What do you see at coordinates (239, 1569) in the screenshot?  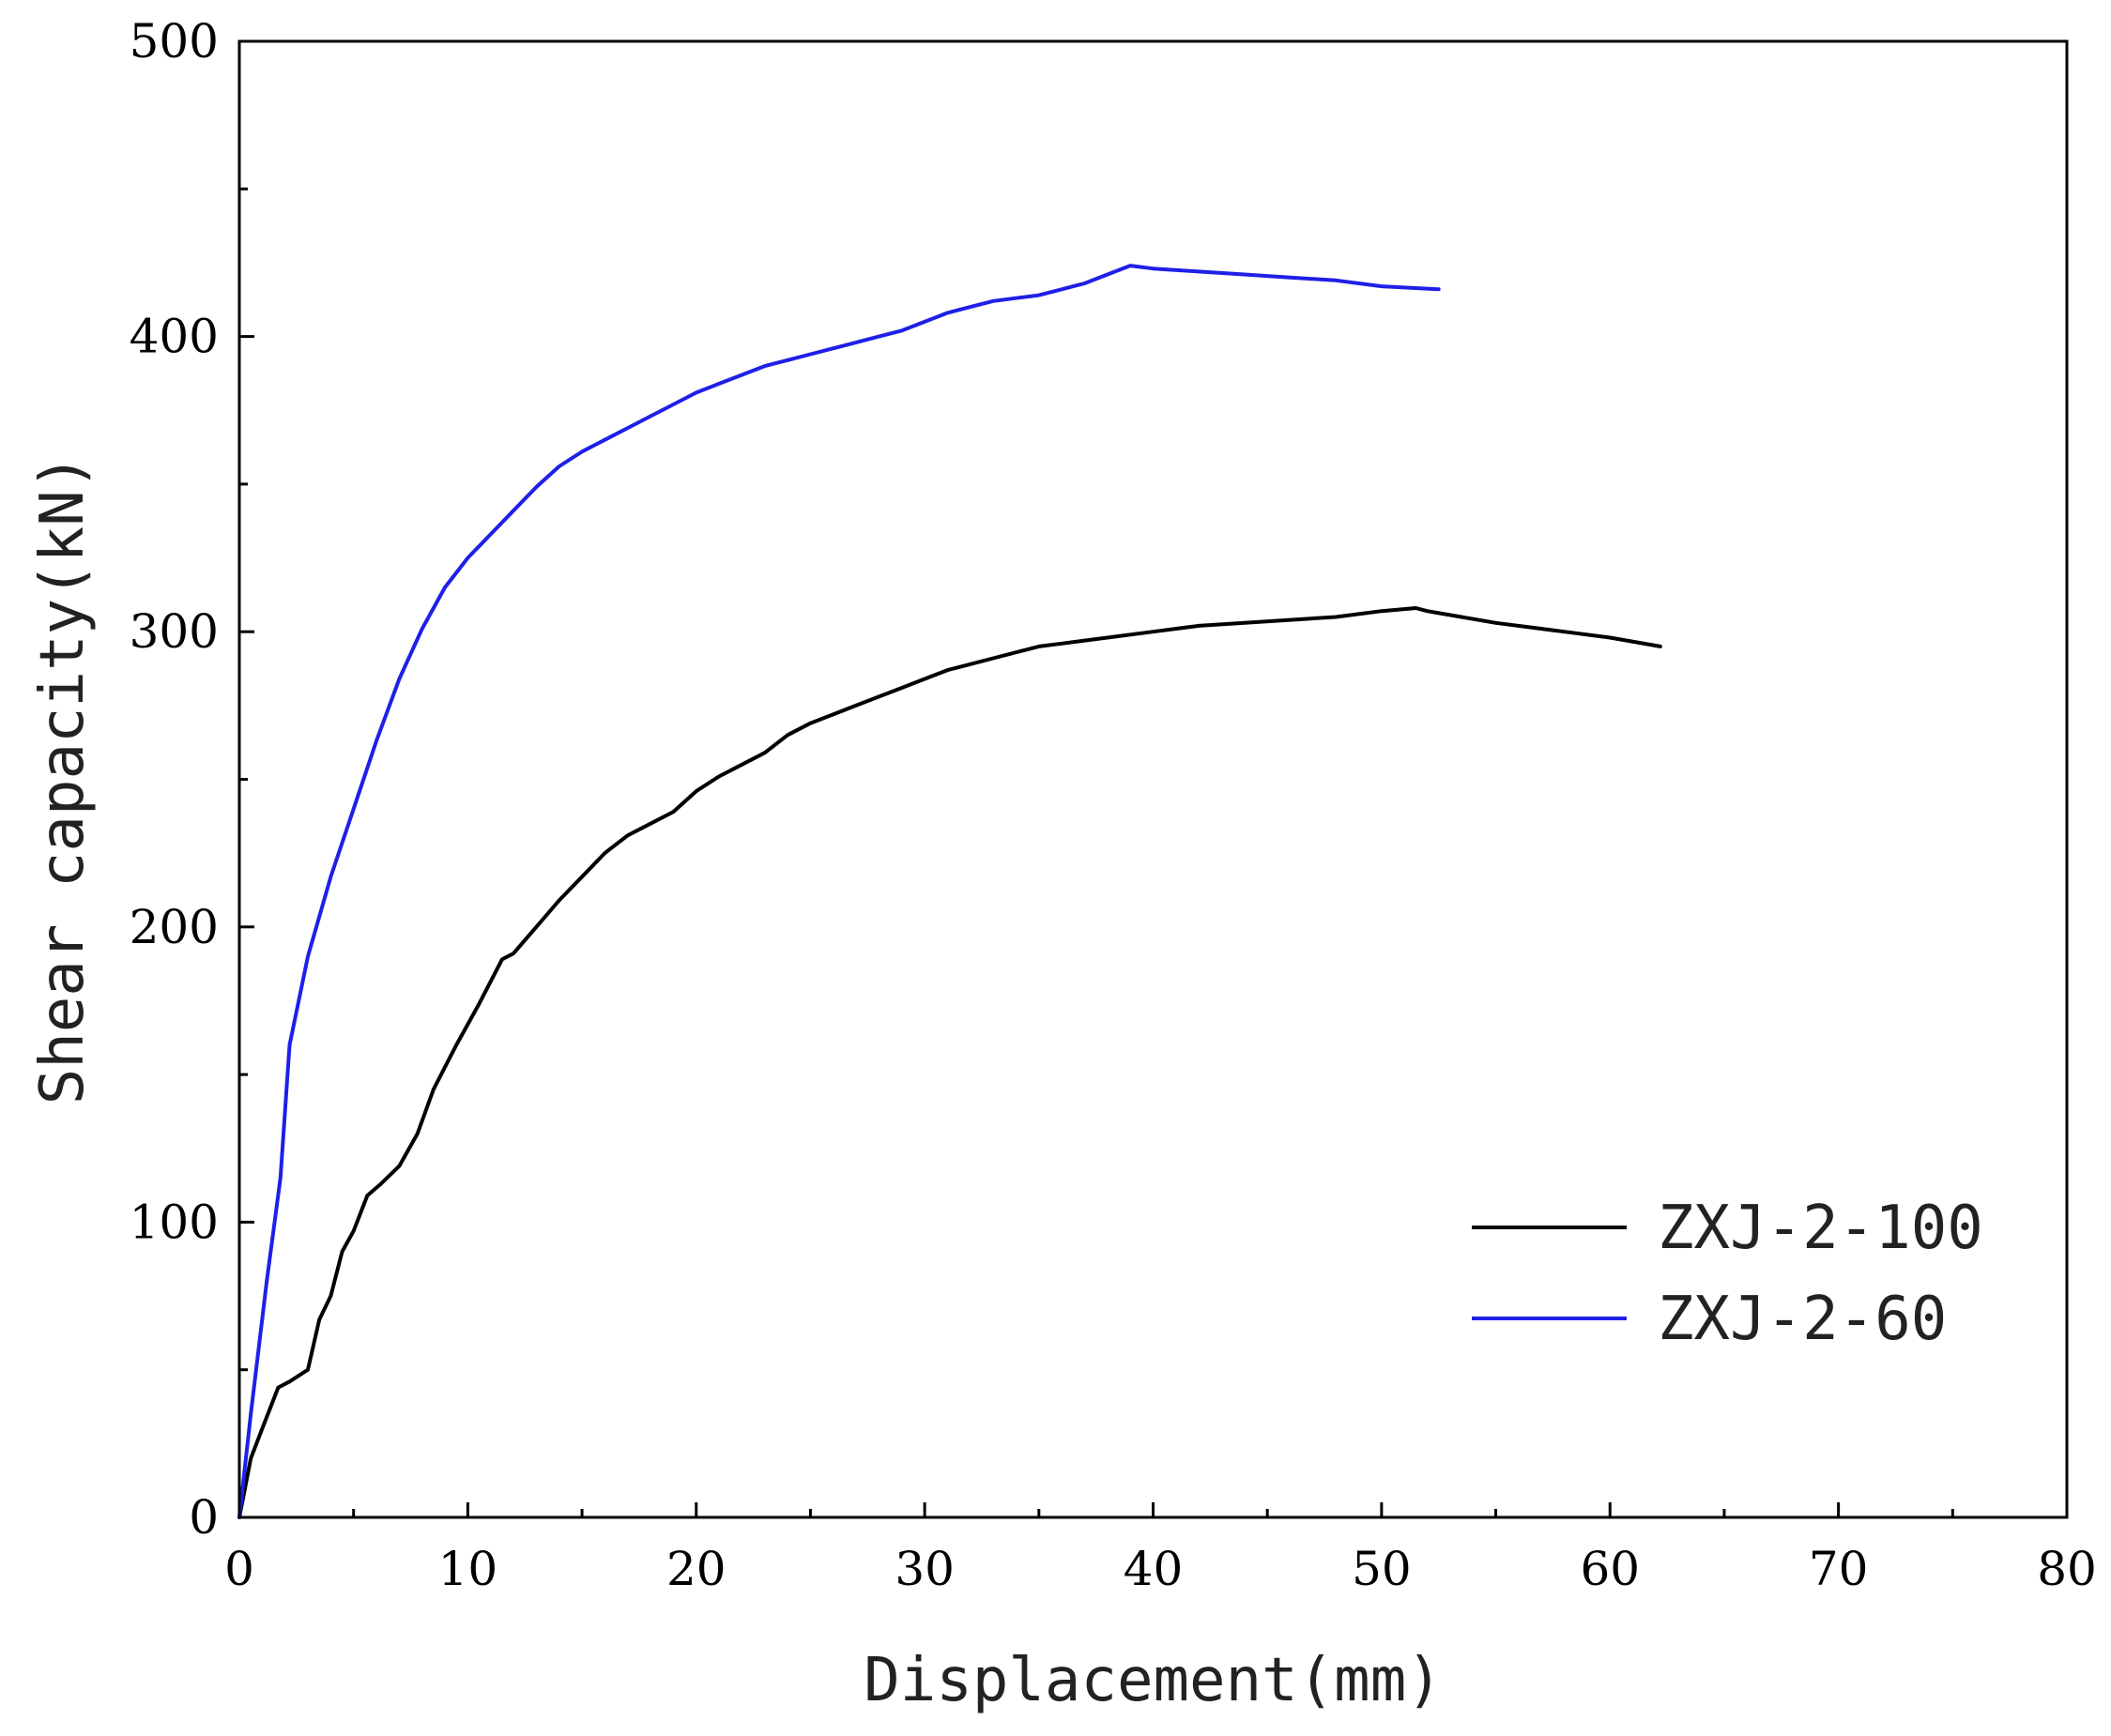 I see `x-tick-label: 0` at bounding box center [239, 1569].